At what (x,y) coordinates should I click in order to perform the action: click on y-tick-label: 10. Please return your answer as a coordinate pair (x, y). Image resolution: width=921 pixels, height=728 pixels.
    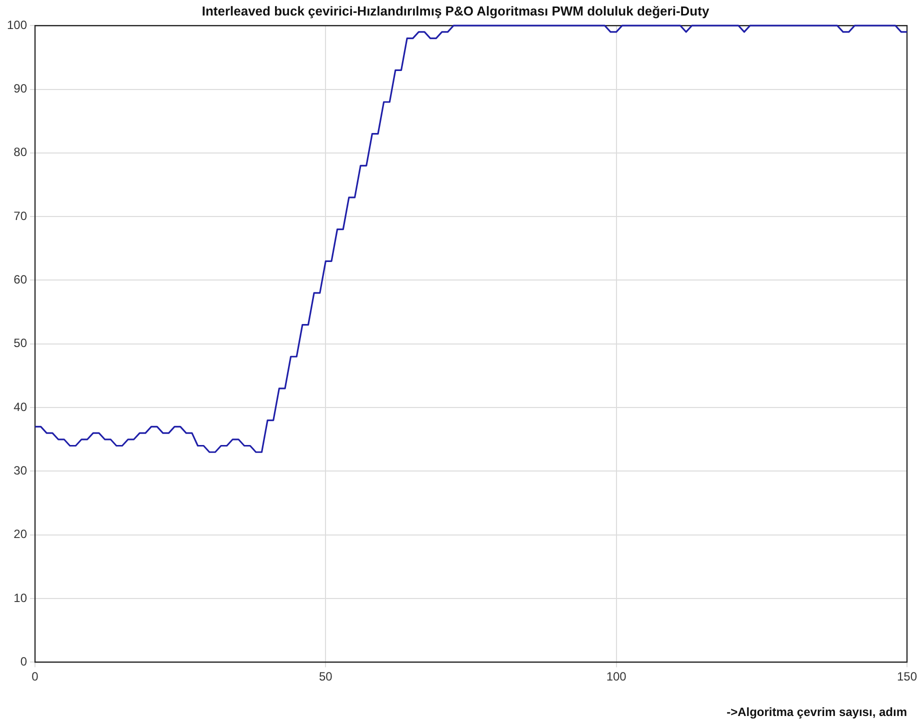
    Looking at the image, I should click on (21, 597).